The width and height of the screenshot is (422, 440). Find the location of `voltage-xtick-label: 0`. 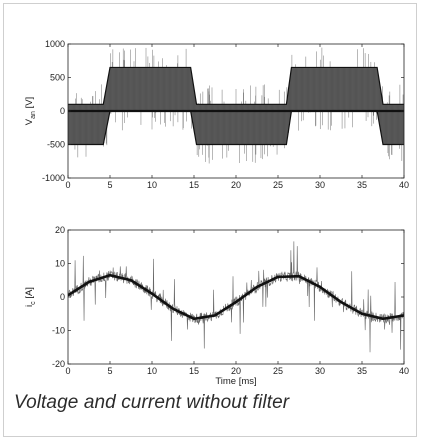

voltage-xtick-label: 0 is located at coordinates (67, 185).